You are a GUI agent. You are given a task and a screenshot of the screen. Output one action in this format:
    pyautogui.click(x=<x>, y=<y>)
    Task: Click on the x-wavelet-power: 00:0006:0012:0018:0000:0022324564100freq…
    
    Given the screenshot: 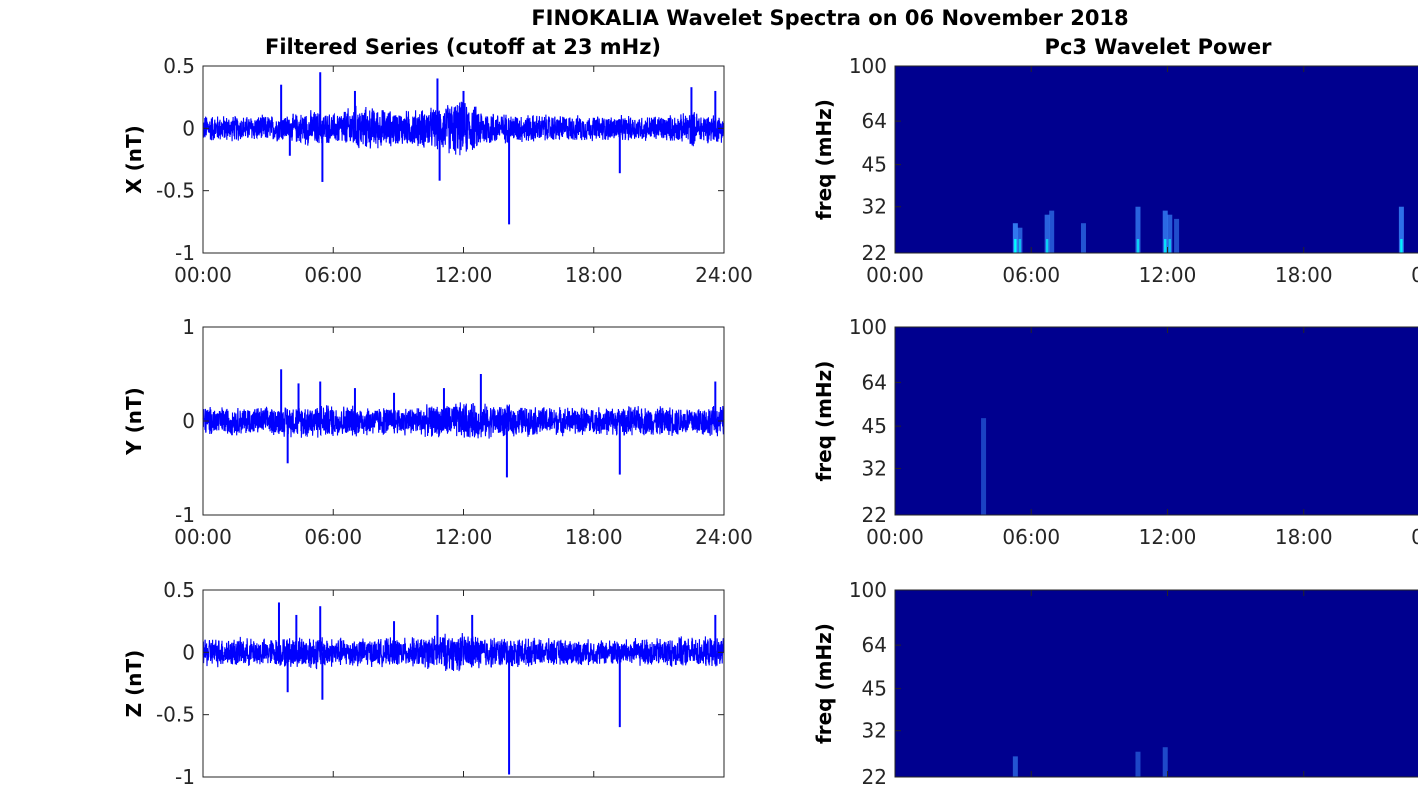 What is the action you would take?
    pyautogui.click(x=1115, y=170)
    